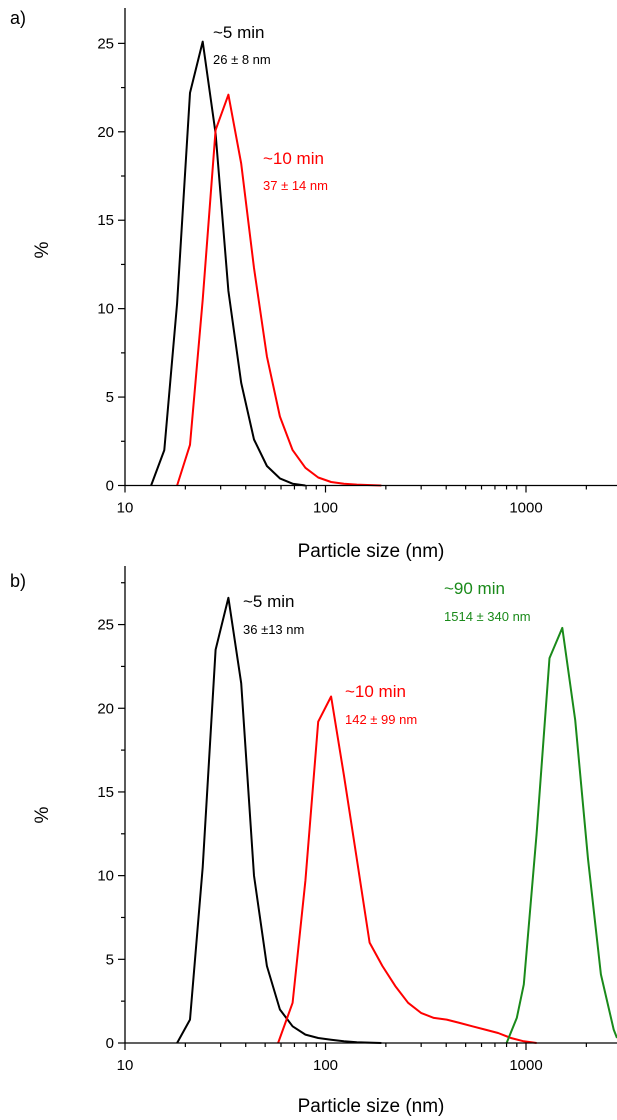 This screenshot has height=1120, width=617. What do you see at coordinates (42, 814) in the screenshot?
I see `panel-b-y-axis-title: %` at bounding box center [42, 814].